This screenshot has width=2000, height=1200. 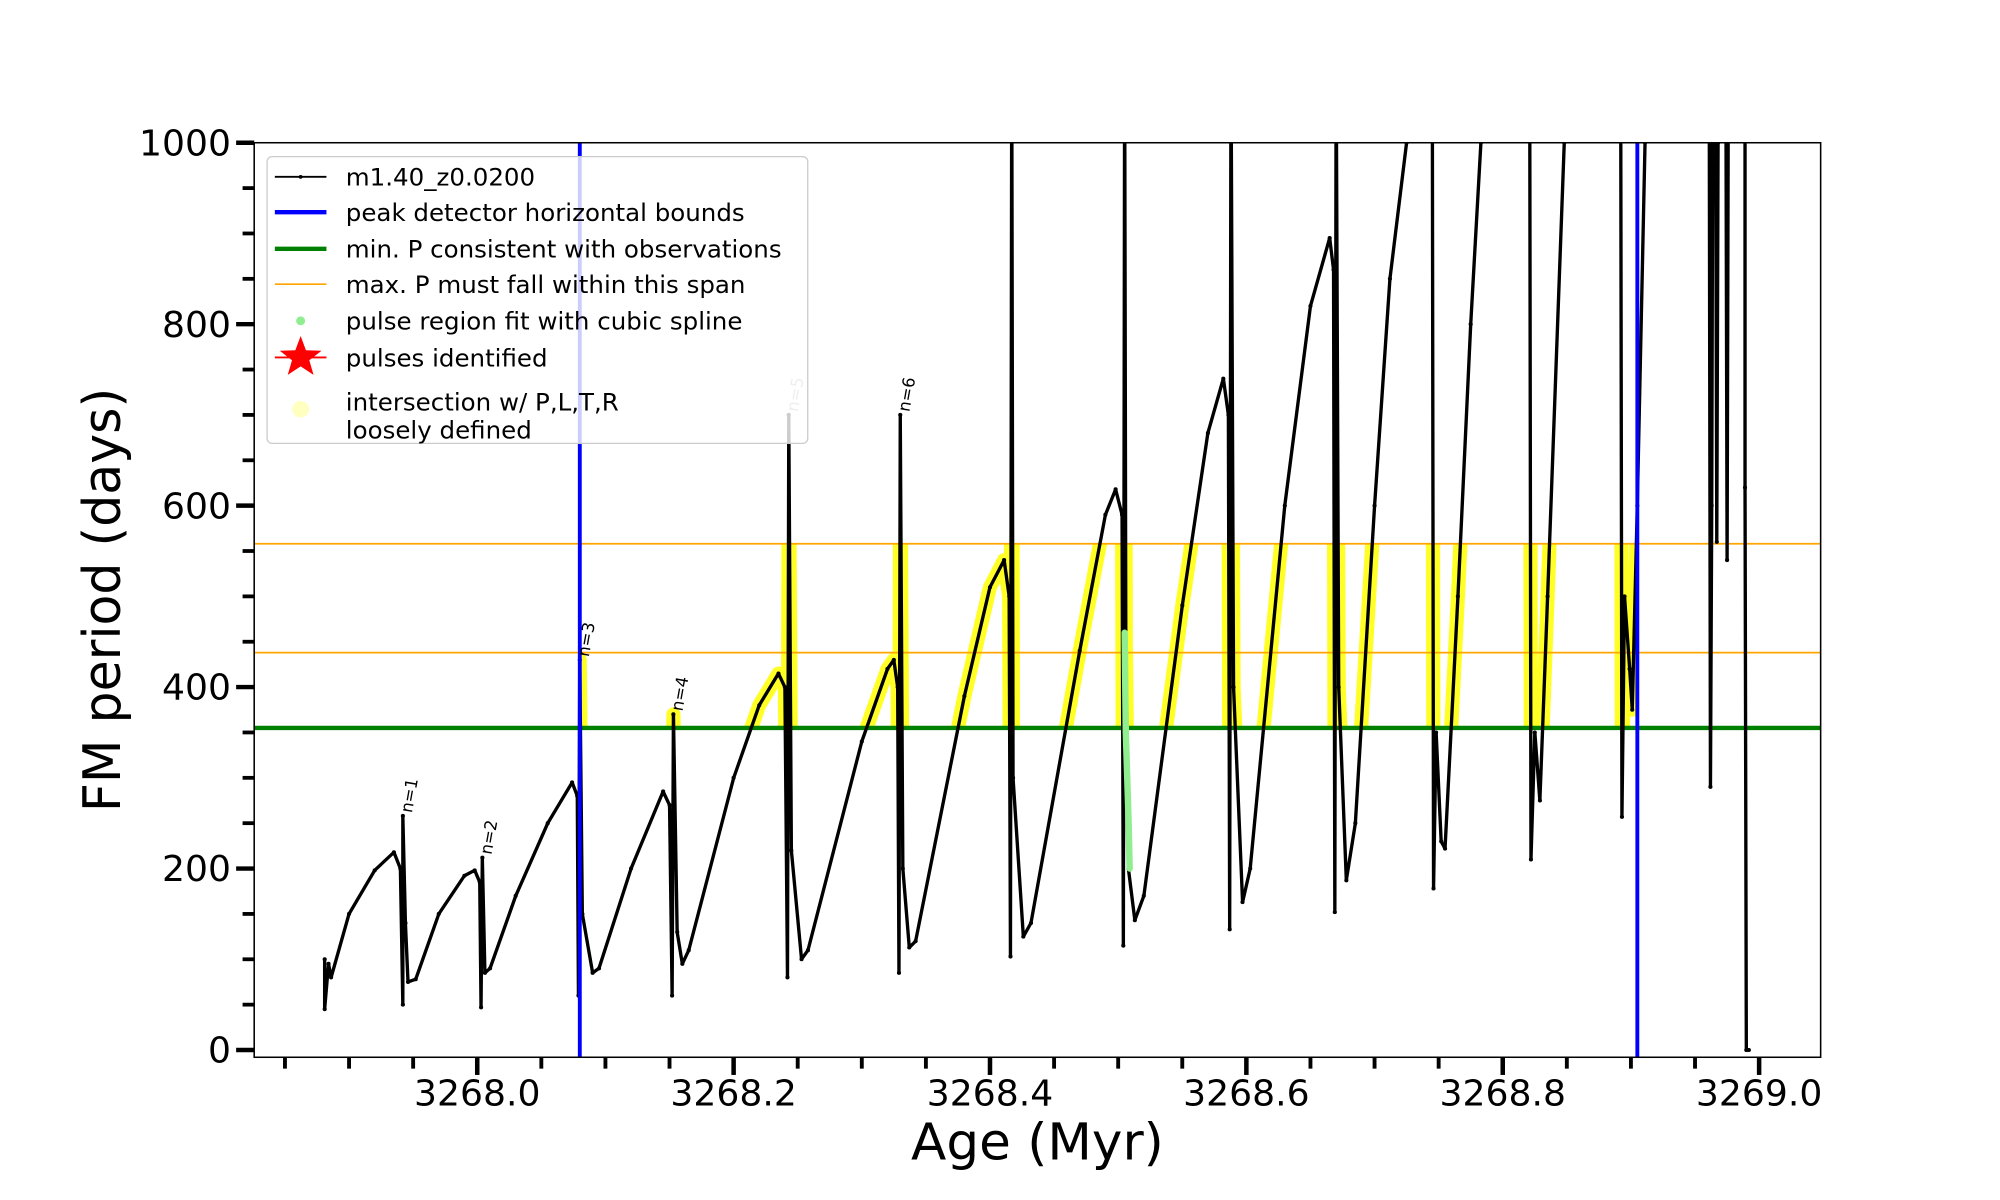 I want to click on legend-item: max. P must fall within this span, so click(x=510, y=284).